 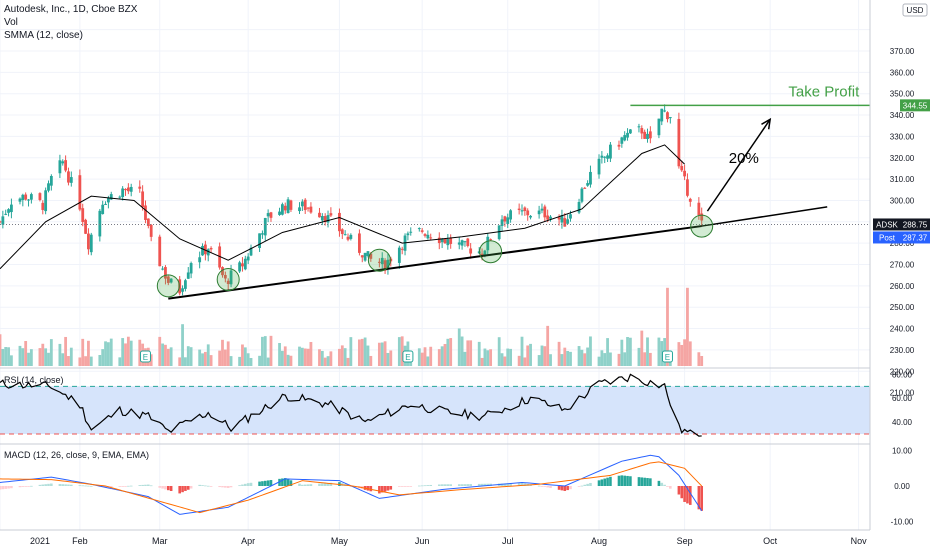 What do you see at coordinates (43, 35) in the screenshot?
I see `smma-legend: SMMA (12, close)` at bounding box center [43, 35].